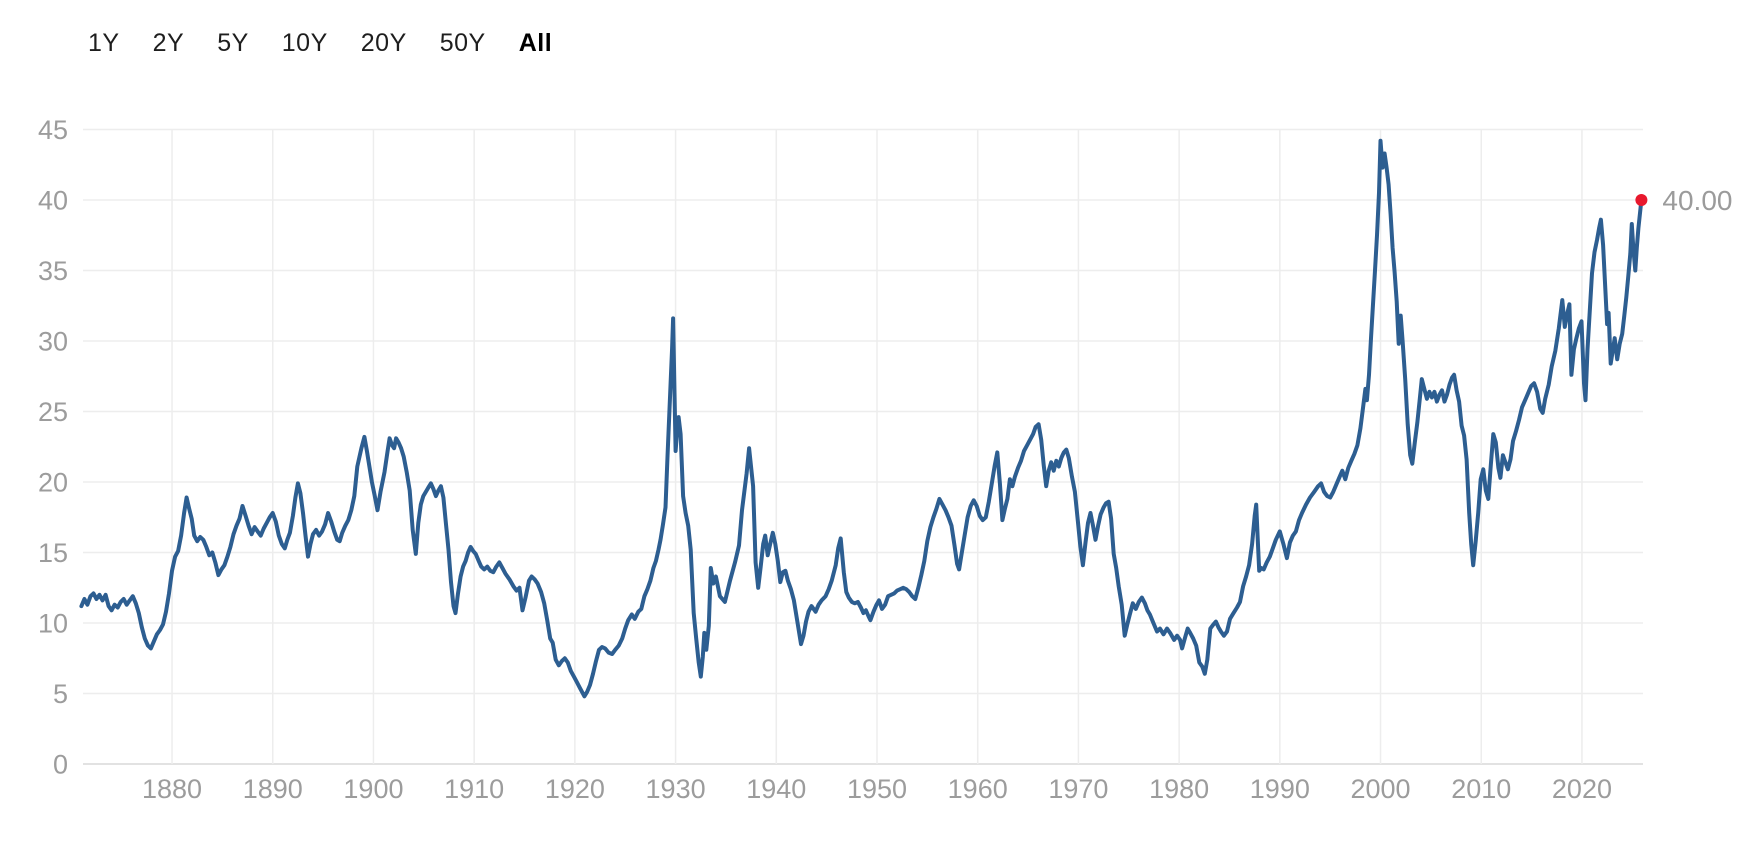 The height and width of the screenshot is (842, 1756). Describe the element at coordinates (53, 623) in the screenshot. I see `y-tick-label: 10` at that location.